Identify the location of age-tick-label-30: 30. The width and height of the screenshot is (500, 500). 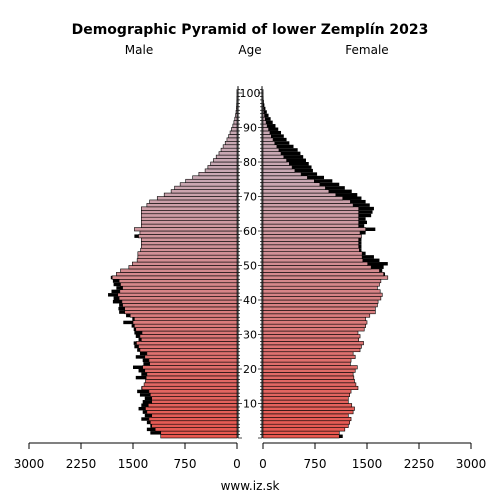
(250, 335).